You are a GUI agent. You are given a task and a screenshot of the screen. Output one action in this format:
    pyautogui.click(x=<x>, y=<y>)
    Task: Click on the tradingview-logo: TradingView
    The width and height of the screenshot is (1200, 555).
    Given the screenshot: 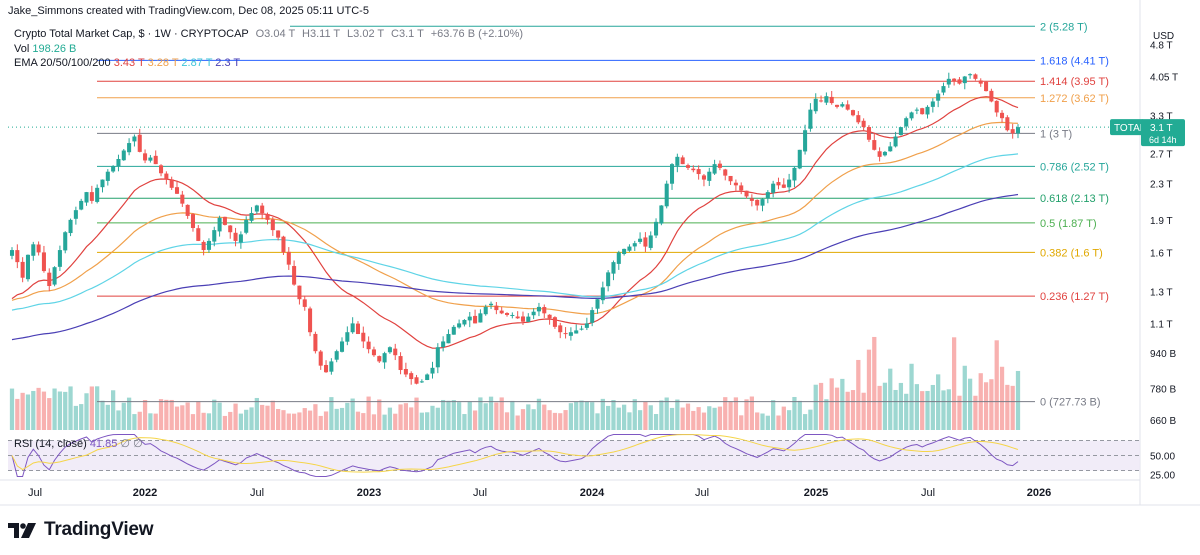 What is the action you would take?
    pyautogui.click(x=81, y=530)
    